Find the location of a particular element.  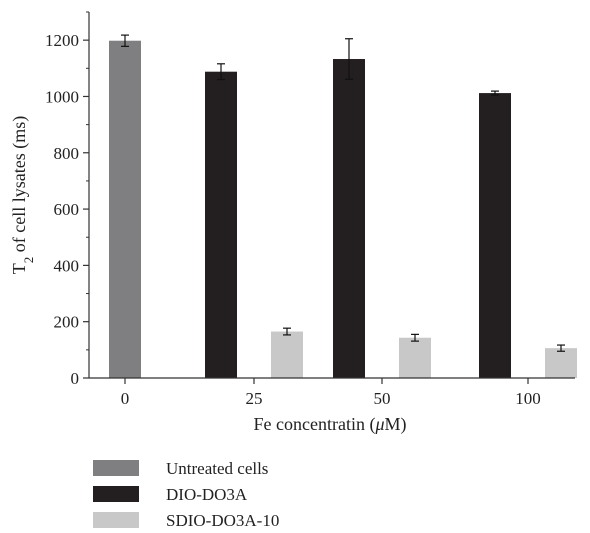

y-ticks-layer: 0 200 400 600 800 1000 1200 is located at coordinates (67, 199).